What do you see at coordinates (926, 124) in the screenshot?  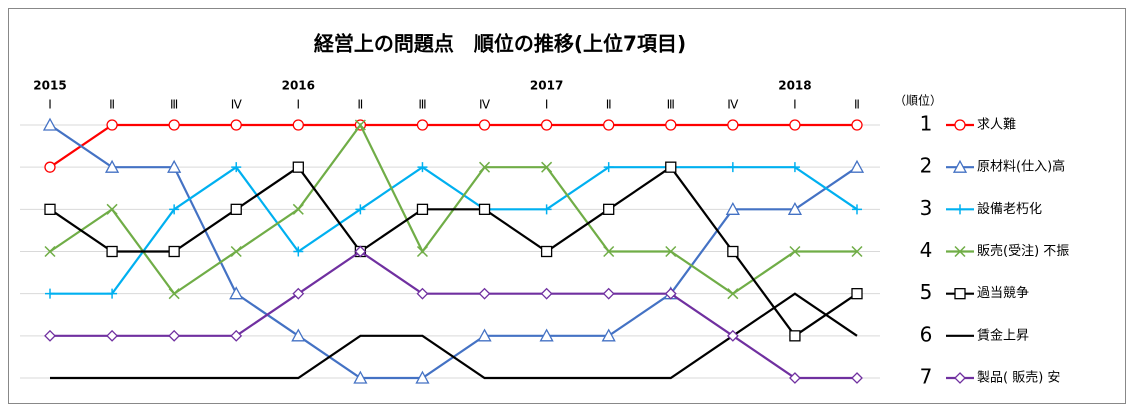 I see `y-tick-label: 1` at bounding box center [926, 124].